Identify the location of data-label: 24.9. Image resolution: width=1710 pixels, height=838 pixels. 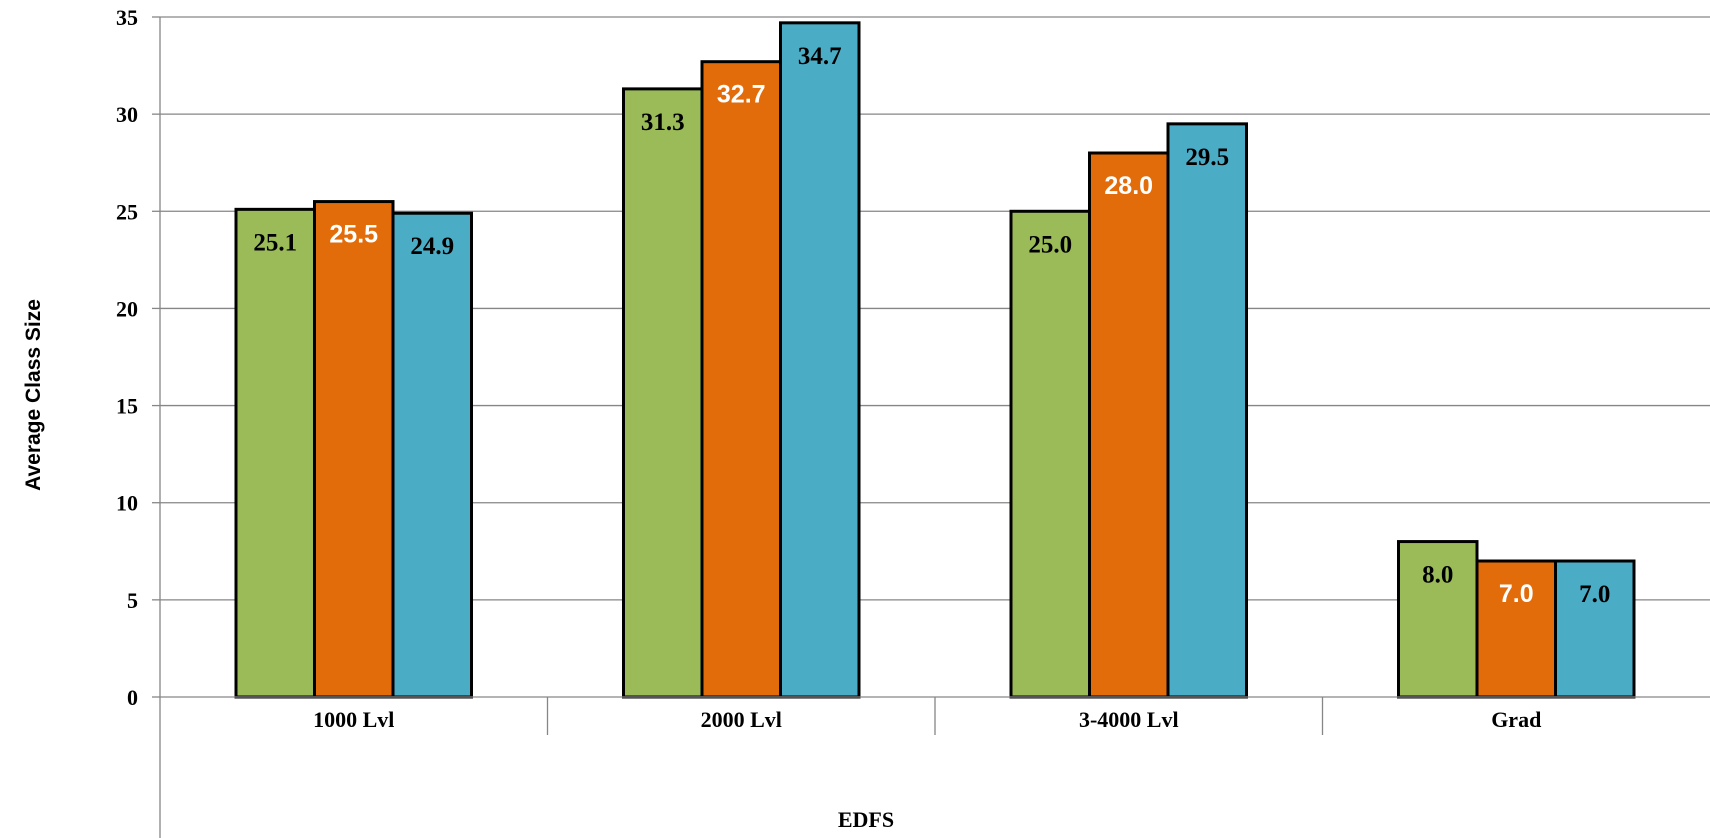
(432, 246).